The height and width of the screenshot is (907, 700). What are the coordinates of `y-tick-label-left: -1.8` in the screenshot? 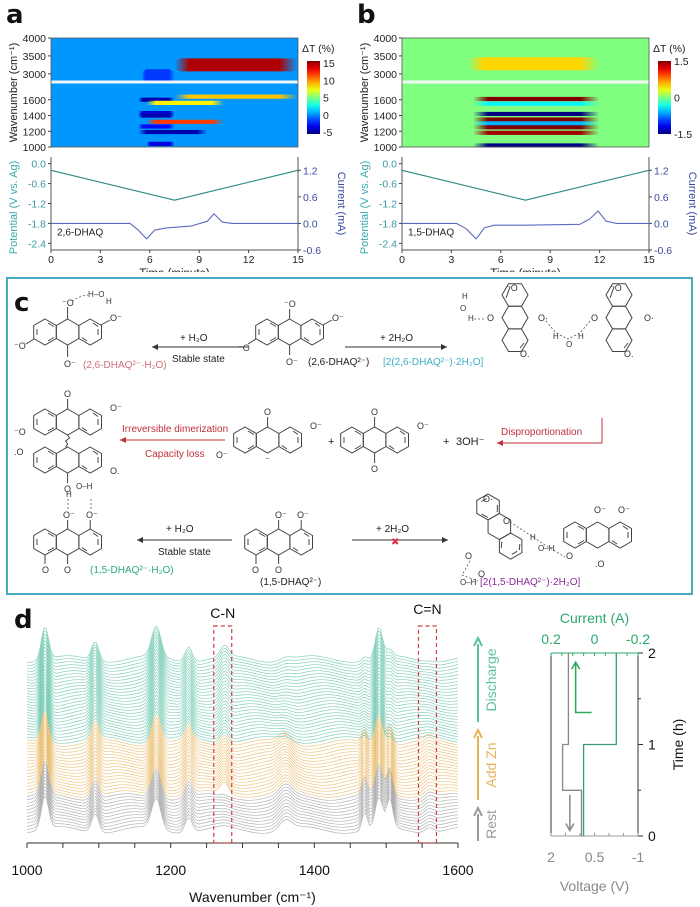 It's located at (388, 224).